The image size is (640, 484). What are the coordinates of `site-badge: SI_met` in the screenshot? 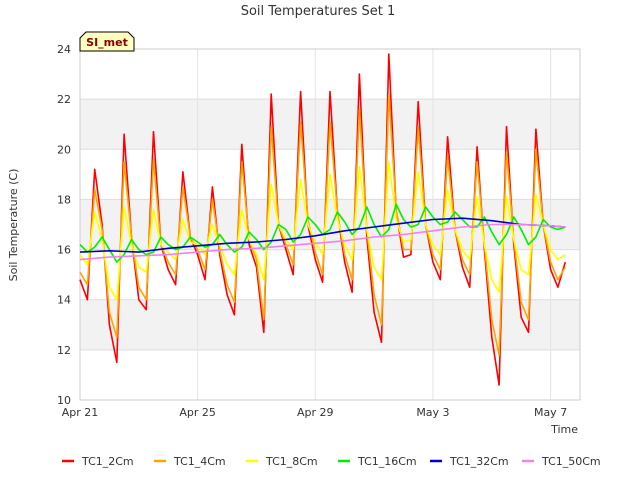 It's located at (107, 41).